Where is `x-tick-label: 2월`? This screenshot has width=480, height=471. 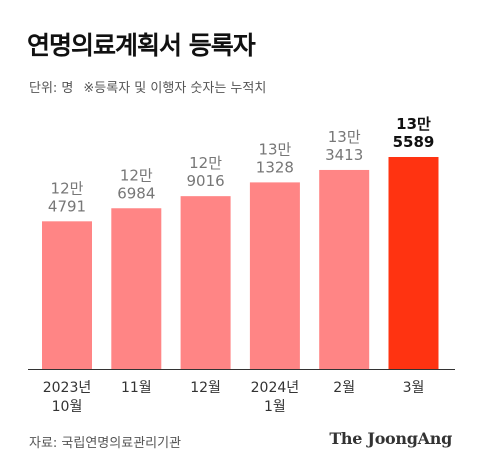
x-tick-label: 2월 is located at coordinates (344, 388).